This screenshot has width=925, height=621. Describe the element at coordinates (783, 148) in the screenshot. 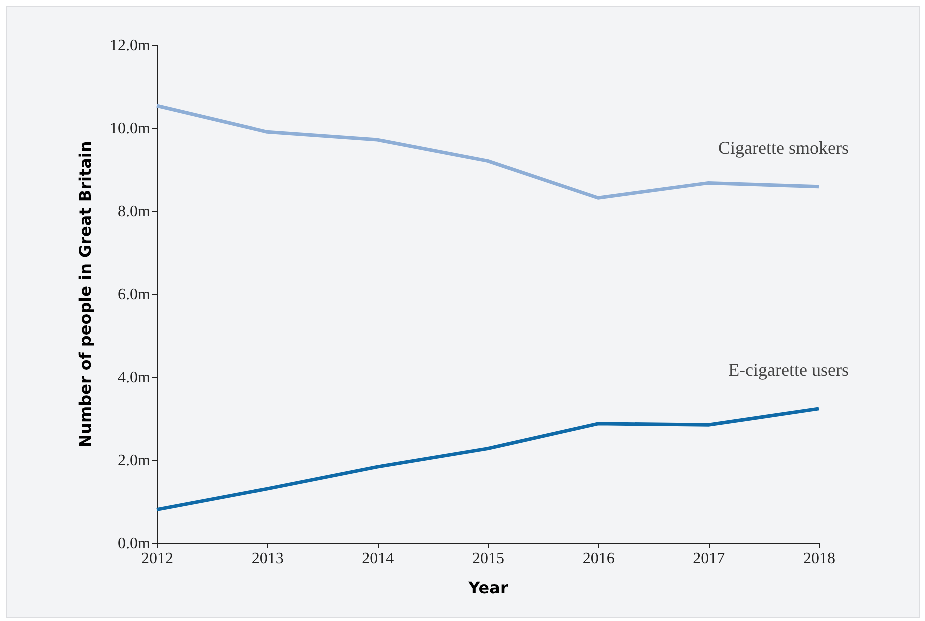

I see `series-label: Cigarette smokers` at that location.